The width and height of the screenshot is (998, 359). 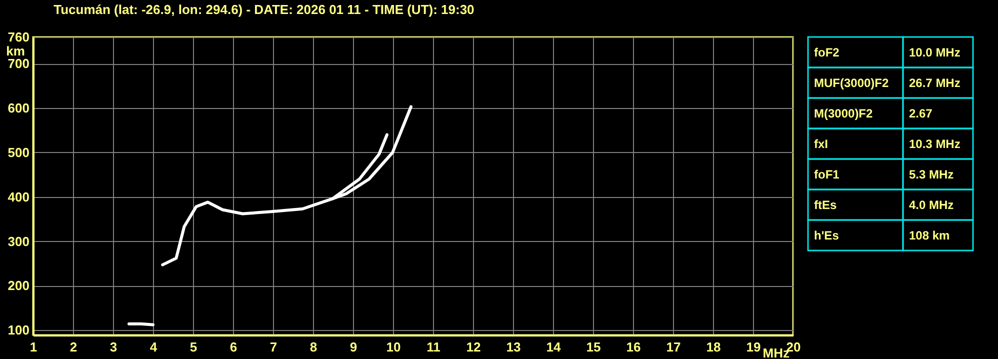 I want to click on x-tick-label: 1, so click(x=34, y=347).